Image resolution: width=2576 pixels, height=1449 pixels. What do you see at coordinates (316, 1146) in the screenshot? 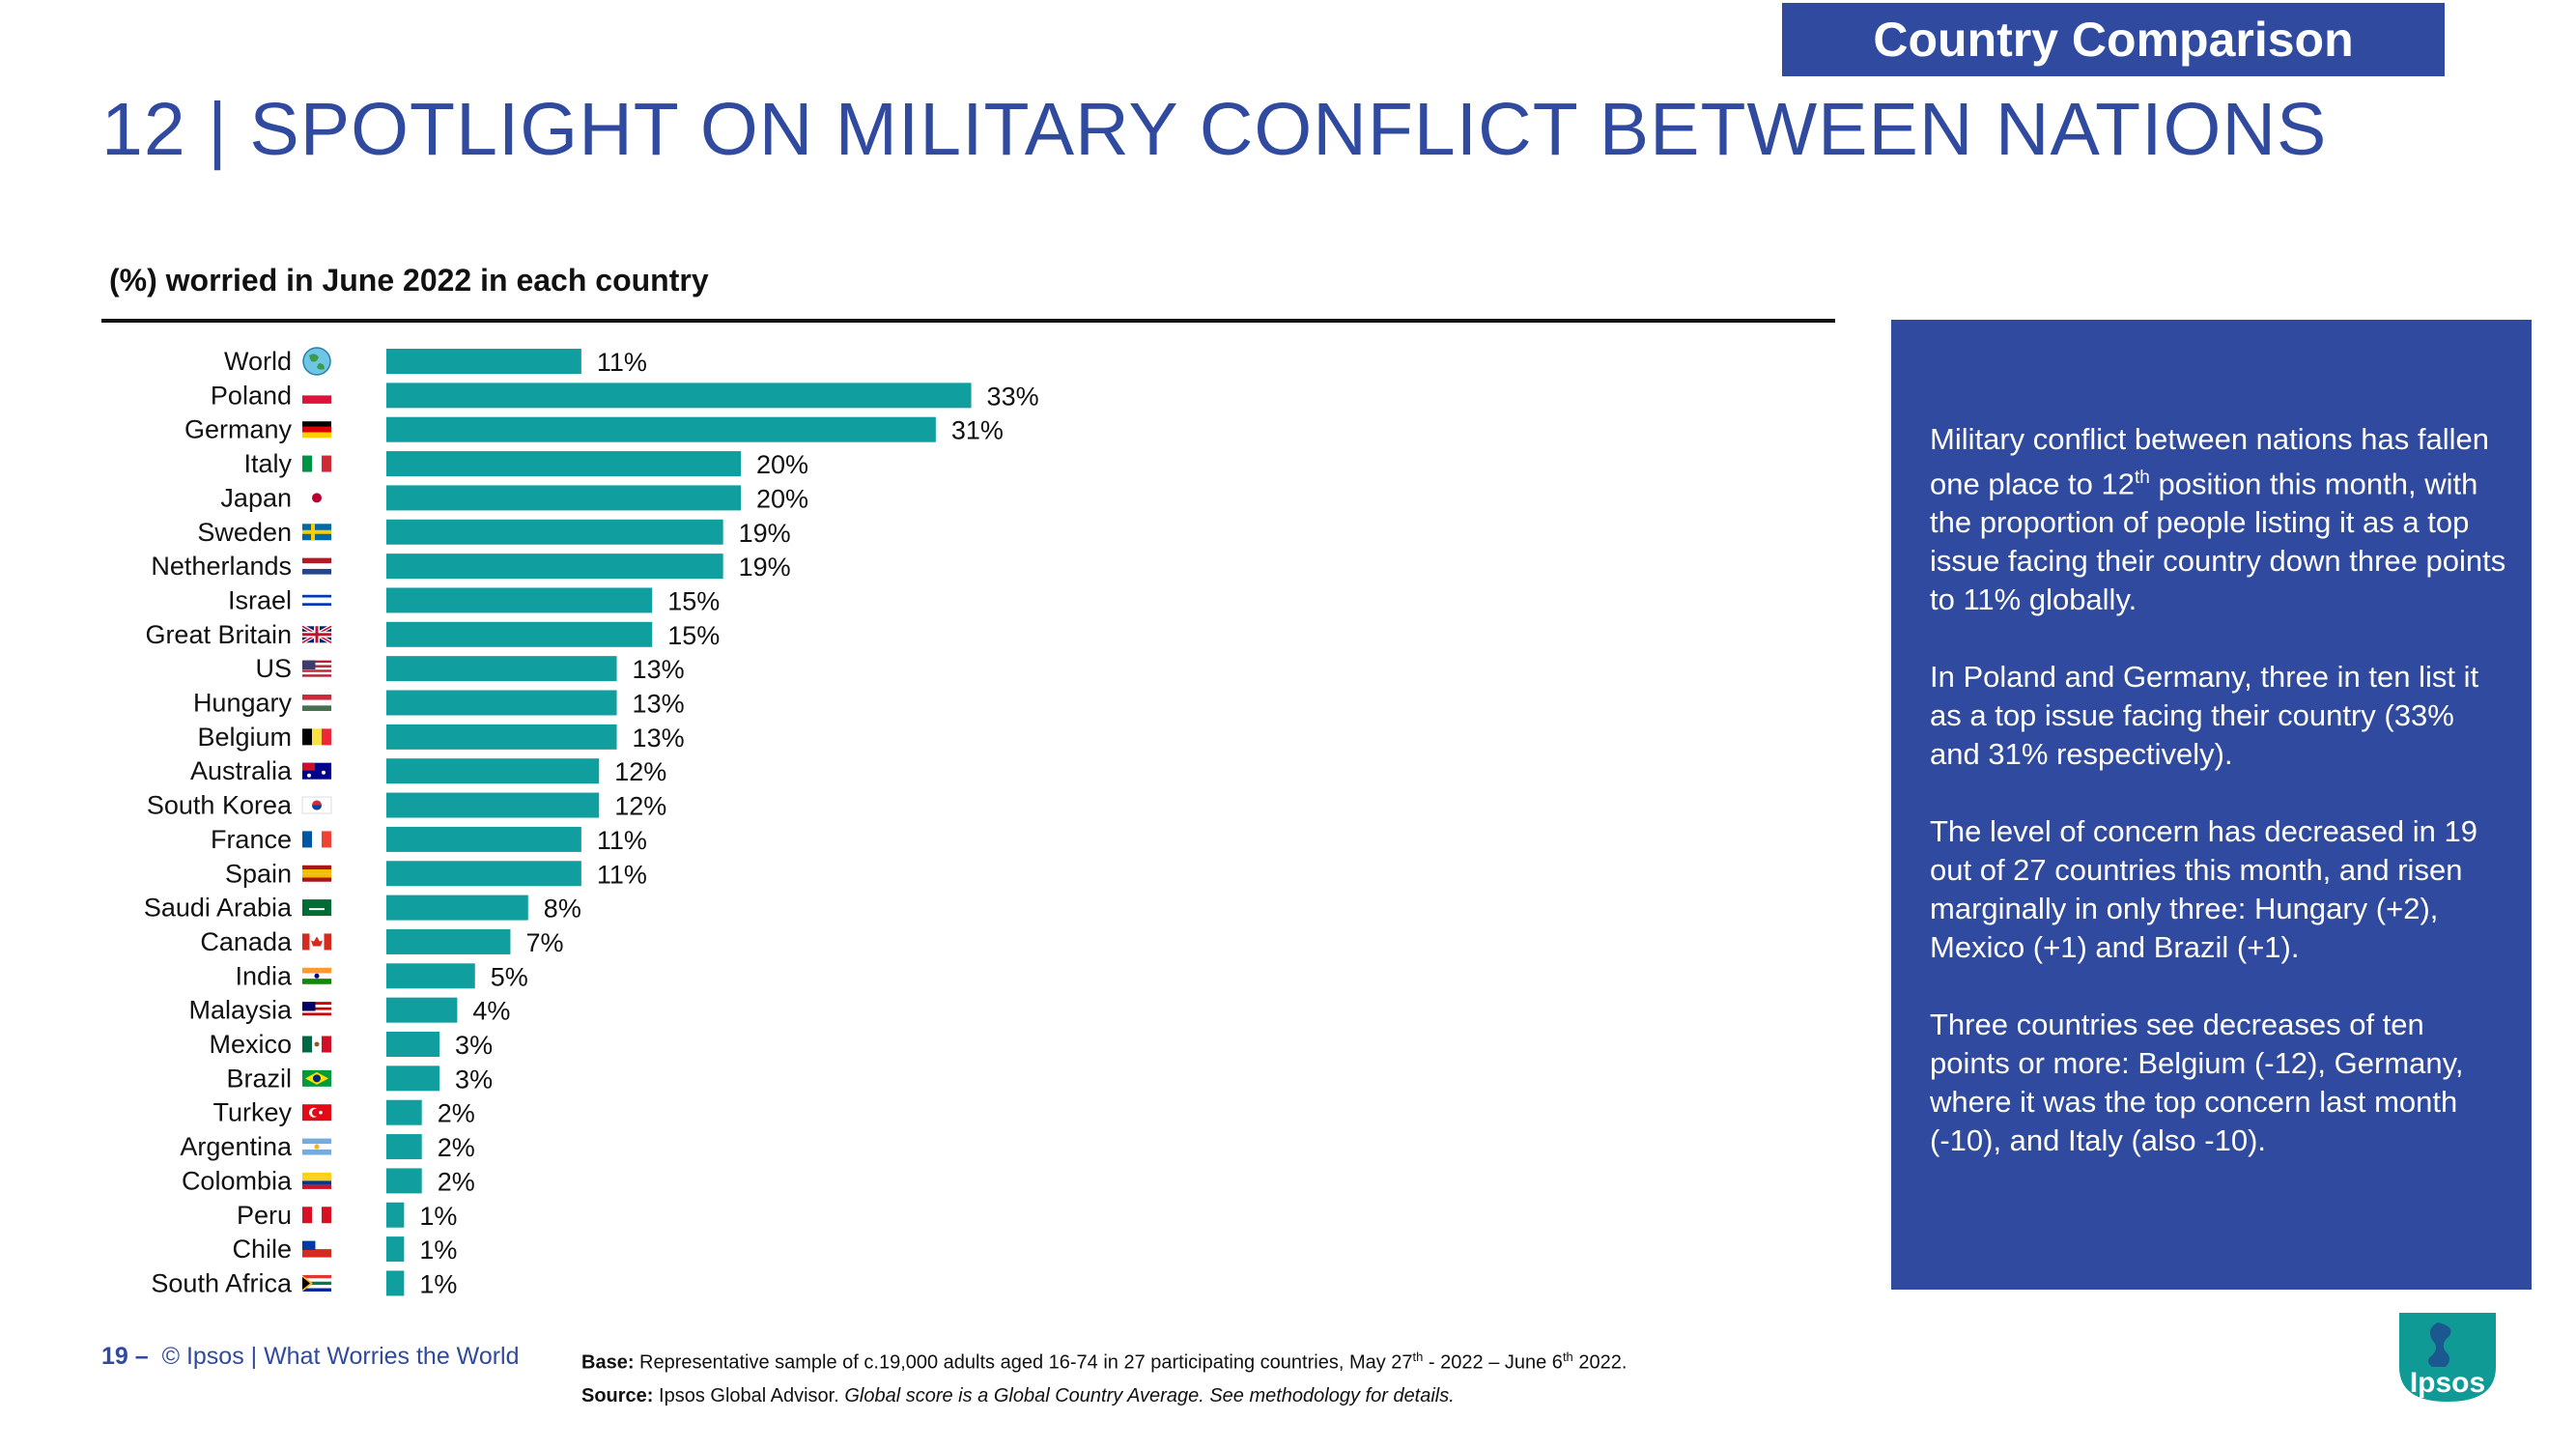
I see `flag-argentina-icon` at bounding box center [316, 1146].